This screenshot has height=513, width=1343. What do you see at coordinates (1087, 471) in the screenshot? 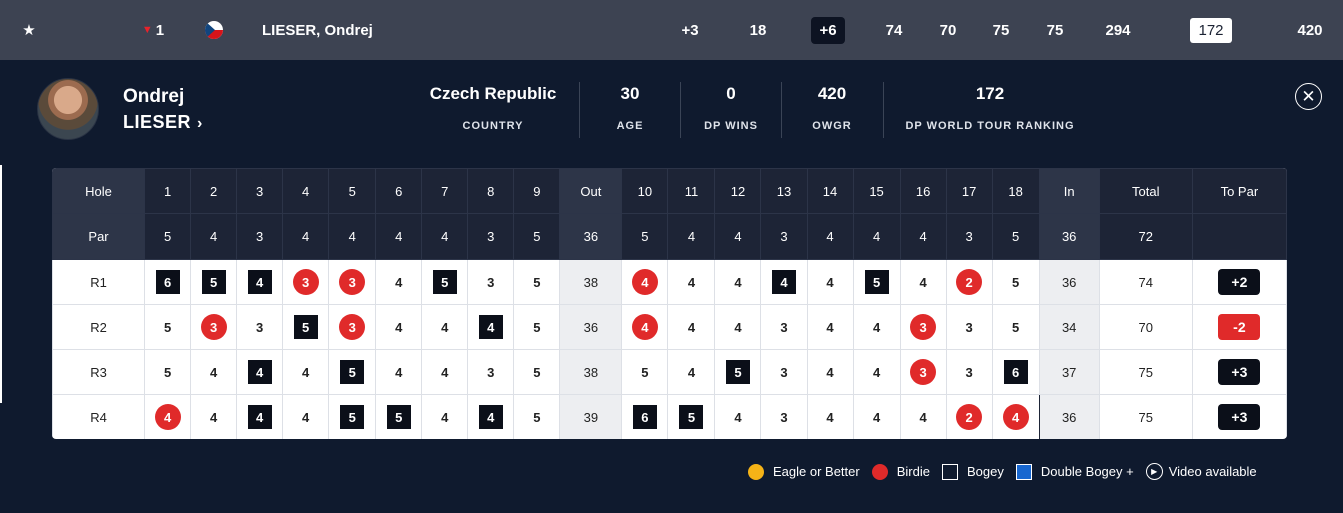
I see `legend-label: Double Bogey +` at bounding box center [1087, 471].